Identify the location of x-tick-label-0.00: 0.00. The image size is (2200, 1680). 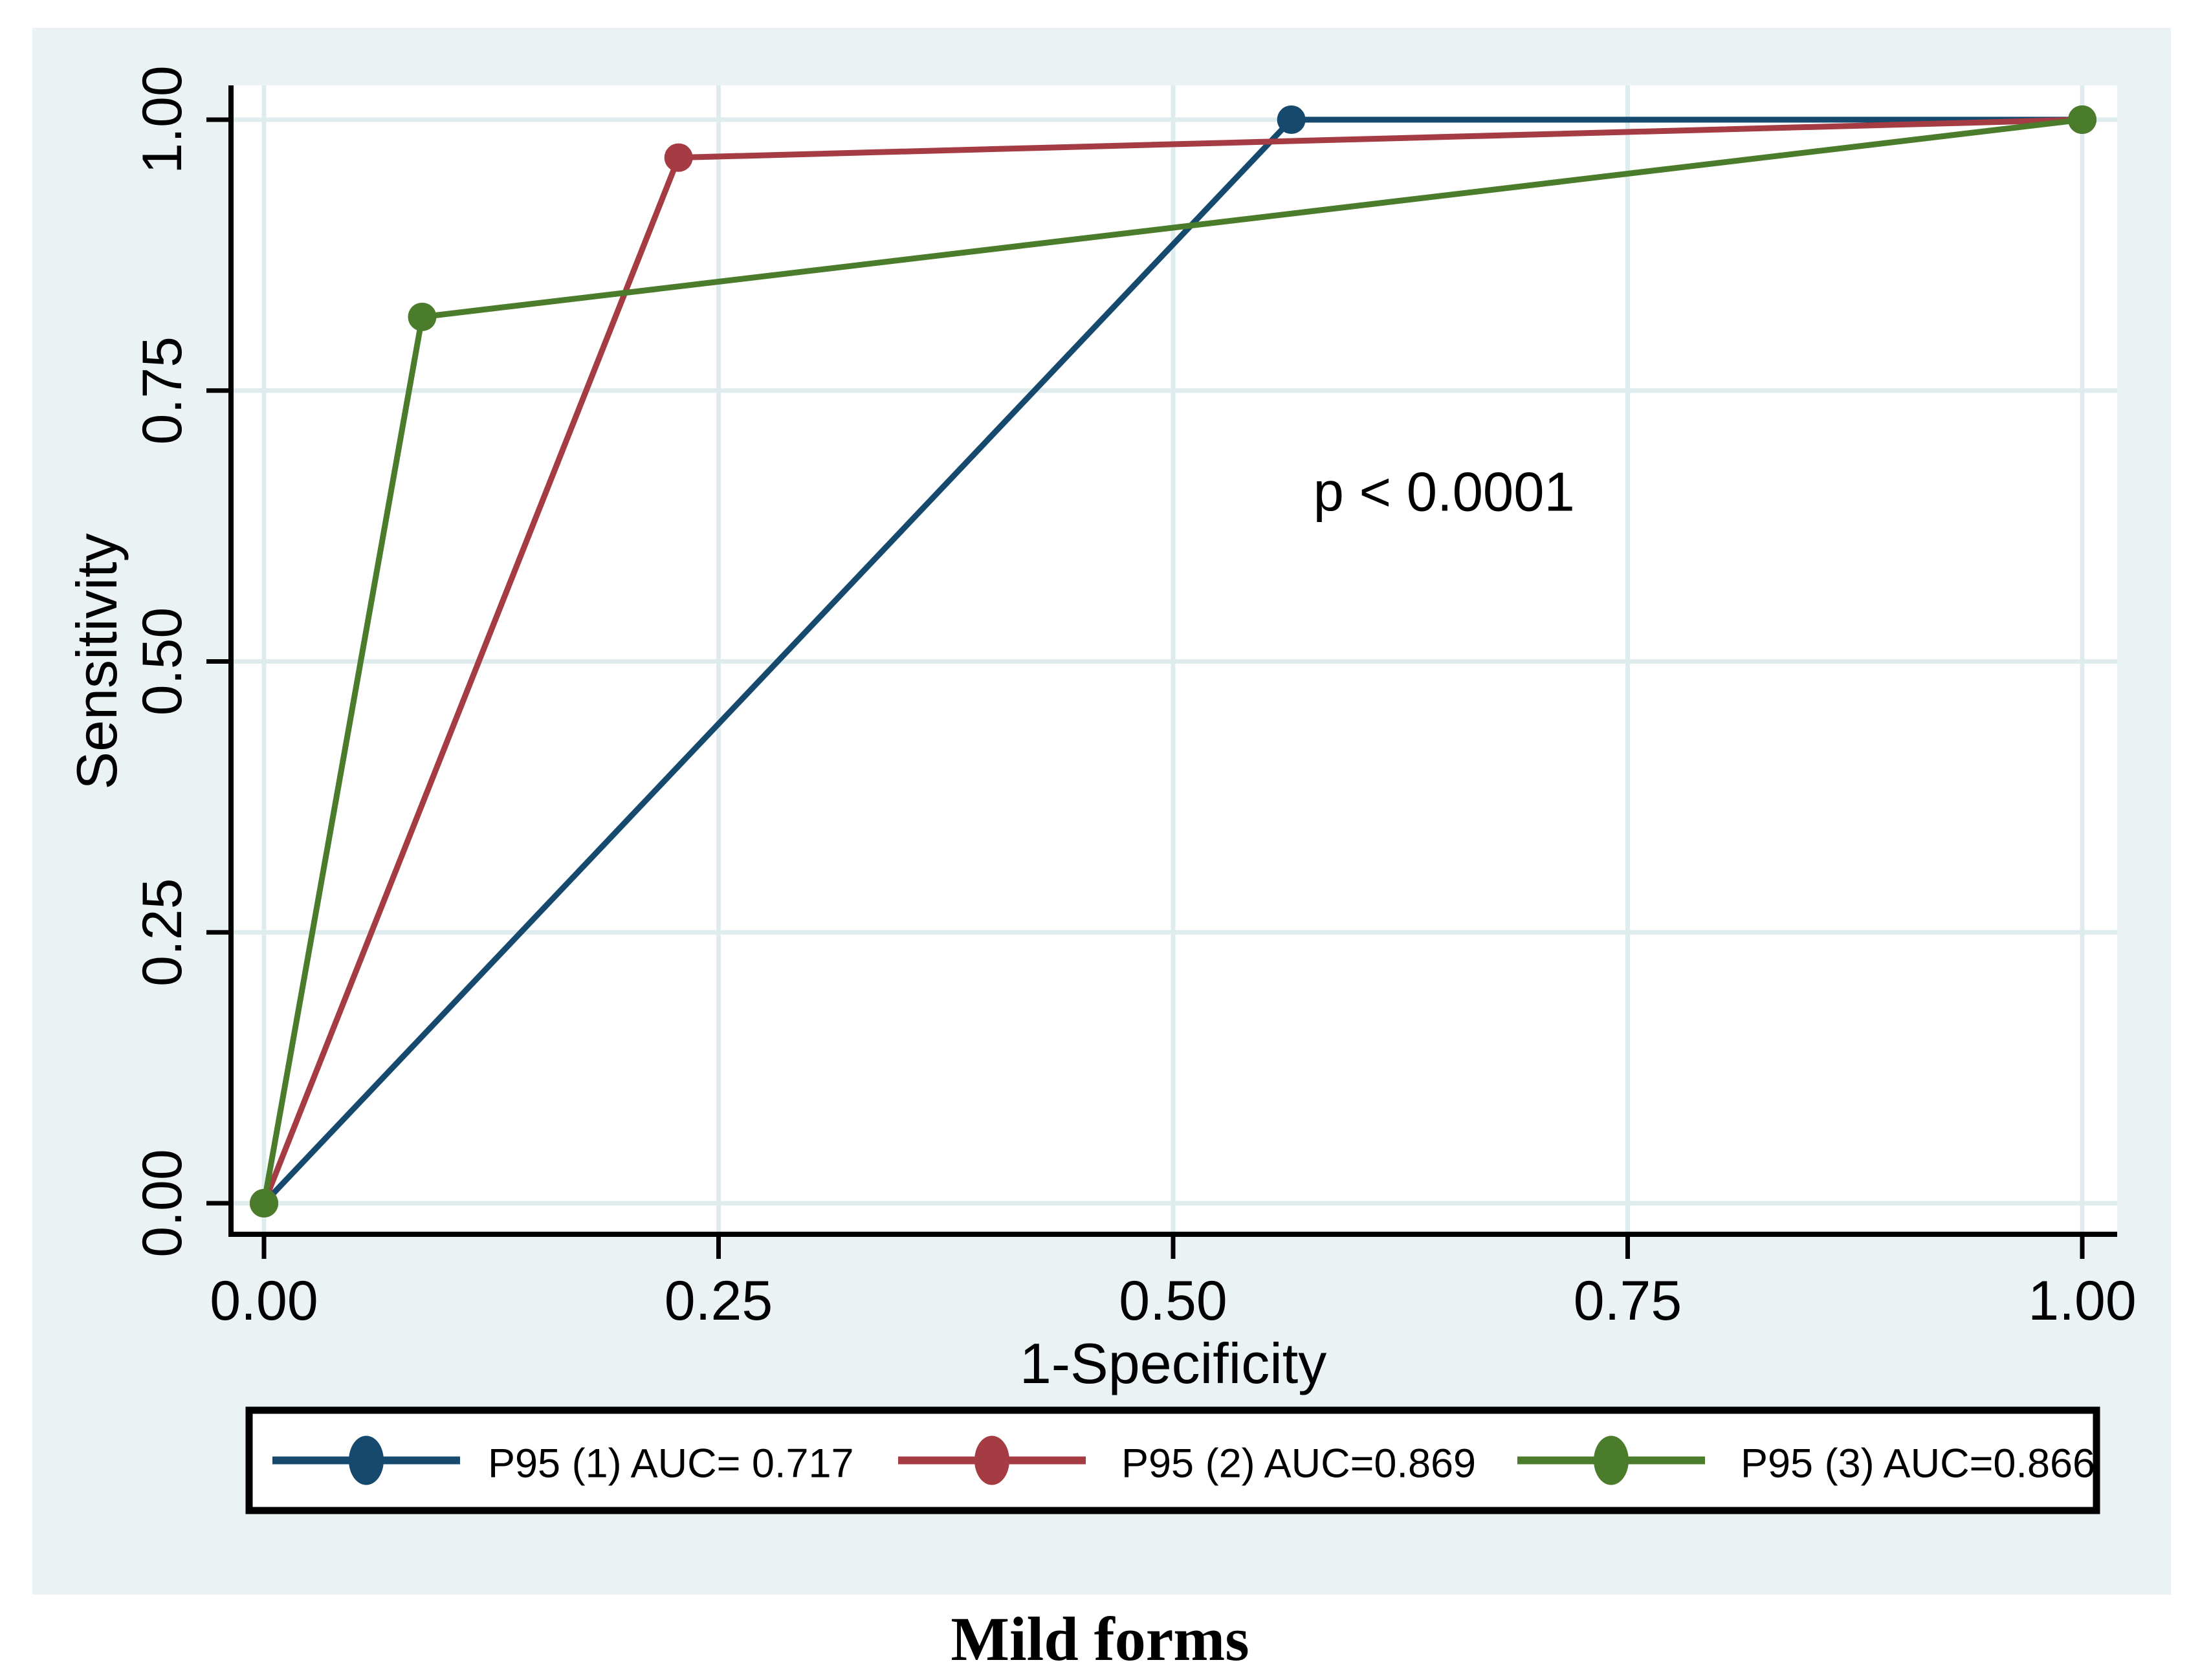
(264, 1301).